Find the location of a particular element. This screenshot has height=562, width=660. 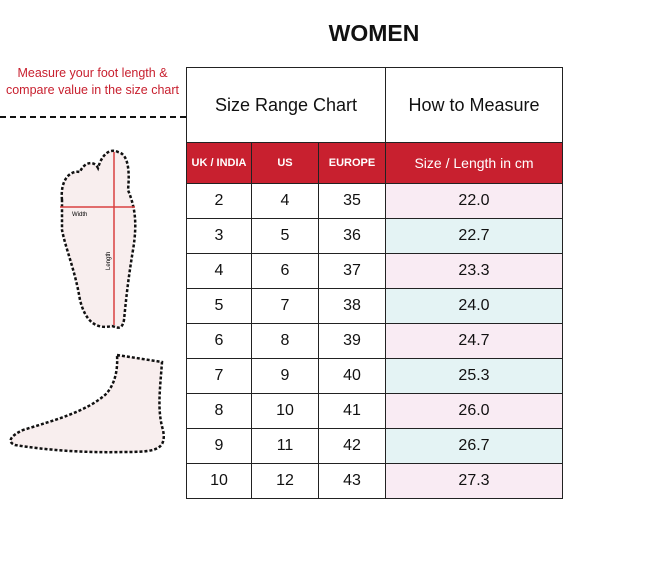

table-row: 4 6 37 23.3 is located at coordinates (374, 271).